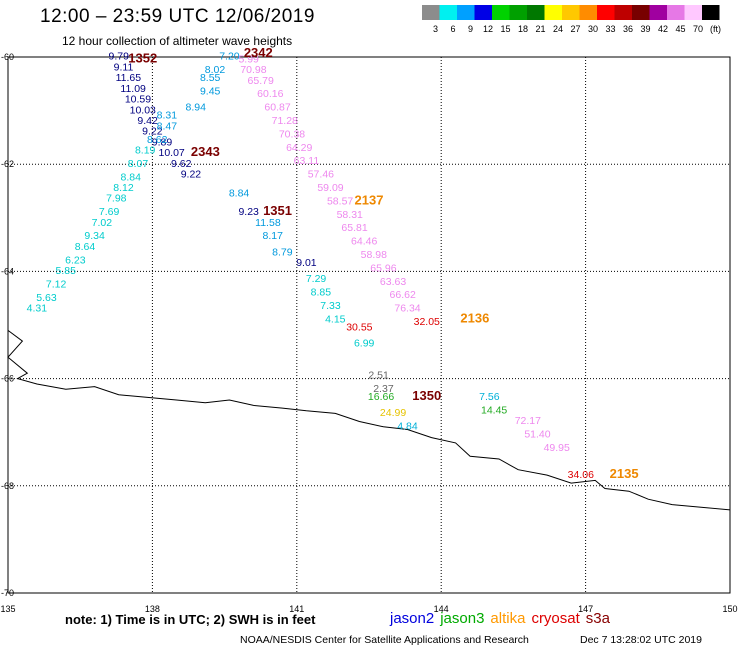  I want to click on wave-height-value: 9.42, so click(147, 121).